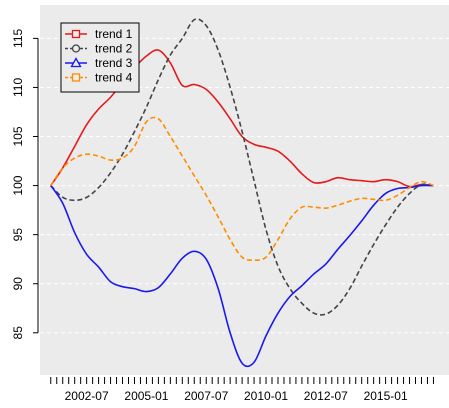  I want to click on x-tick-label: 2007-07, so click(206, 396).